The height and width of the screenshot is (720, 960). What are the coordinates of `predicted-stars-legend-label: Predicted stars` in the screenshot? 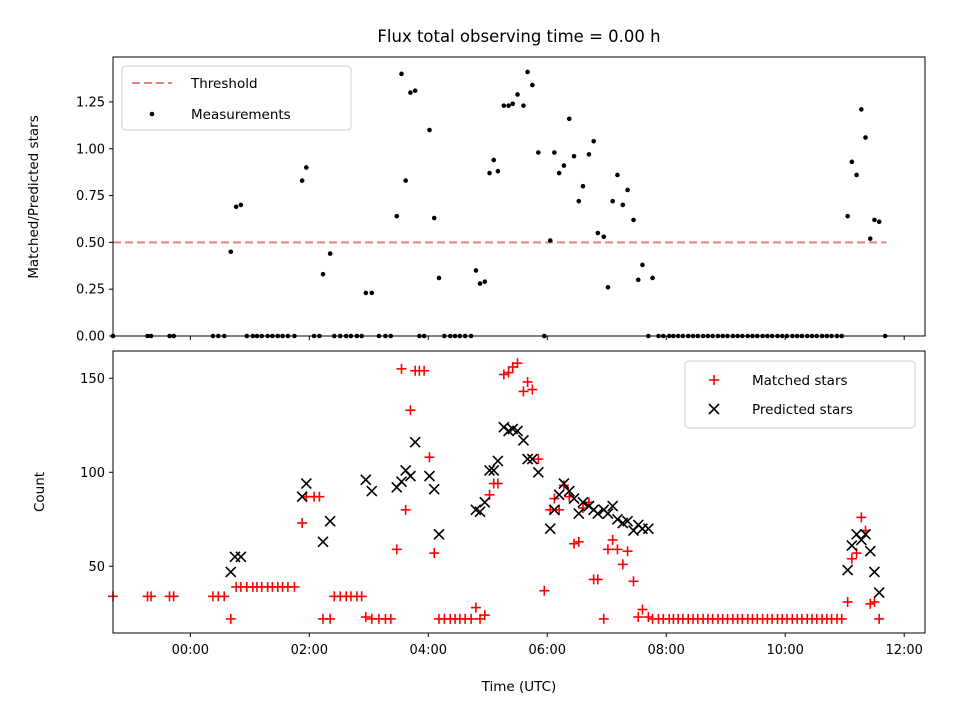 It's located at (802, 410).